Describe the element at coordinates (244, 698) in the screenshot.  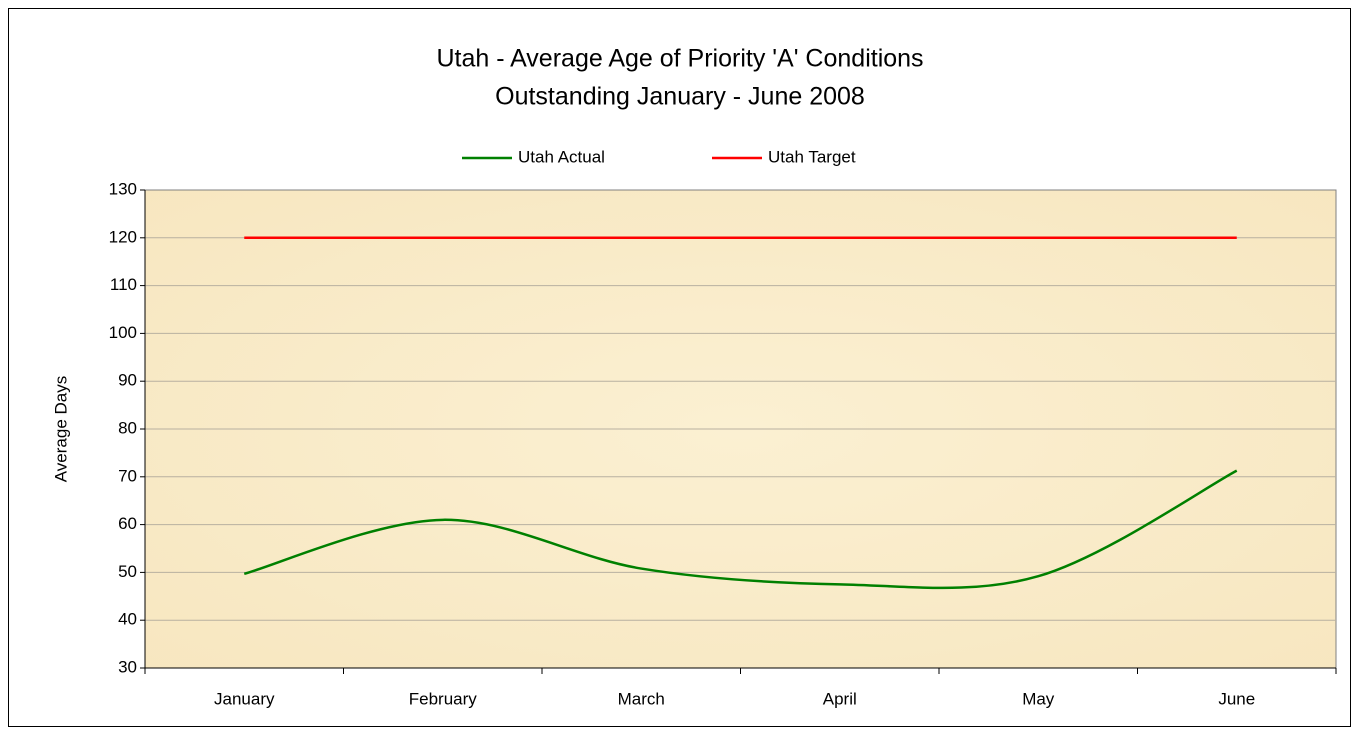
I see `x-tick-label: January` at that location.